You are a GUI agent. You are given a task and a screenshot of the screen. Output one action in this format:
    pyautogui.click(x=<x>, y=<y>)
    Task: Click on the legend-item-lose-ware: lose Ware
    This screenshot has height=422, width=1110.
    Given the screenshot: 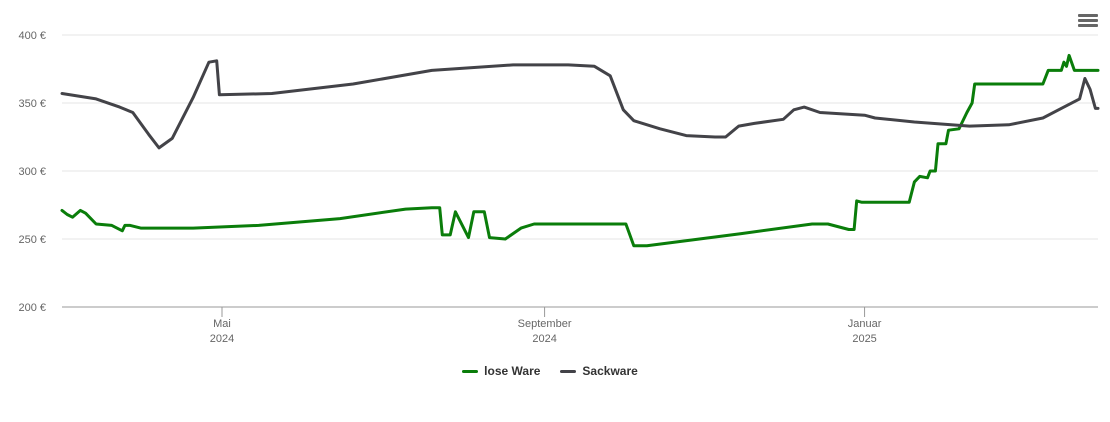 What is the action you would take?
    pyautogui.click(x=501, y=371)
    